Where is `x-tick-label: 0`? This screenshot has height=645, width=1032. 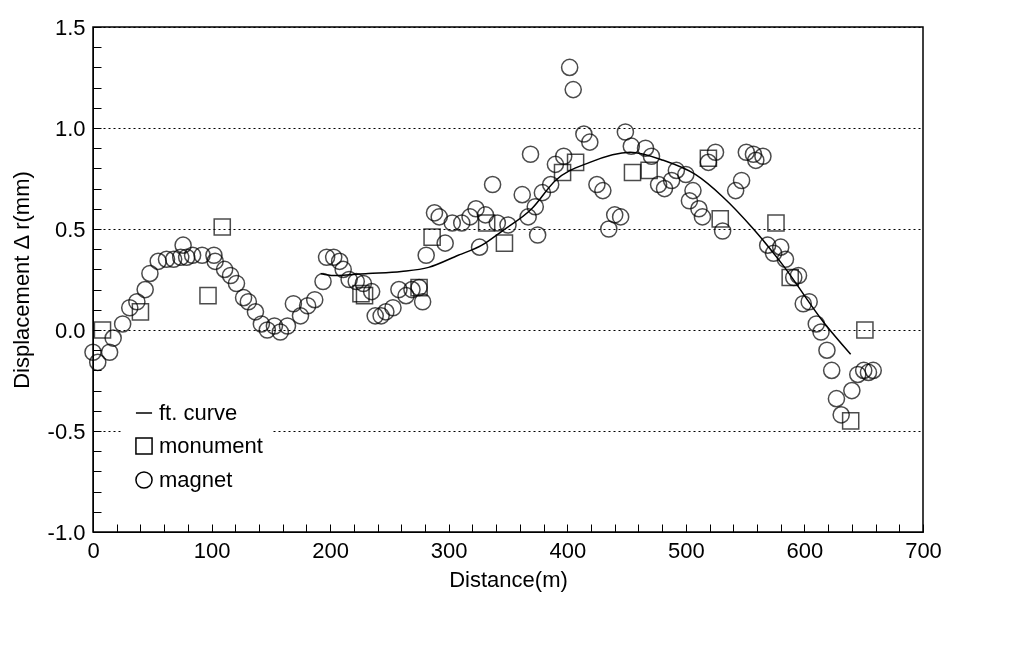 x-tick-label: 0 is located at coordinates (93, 550).